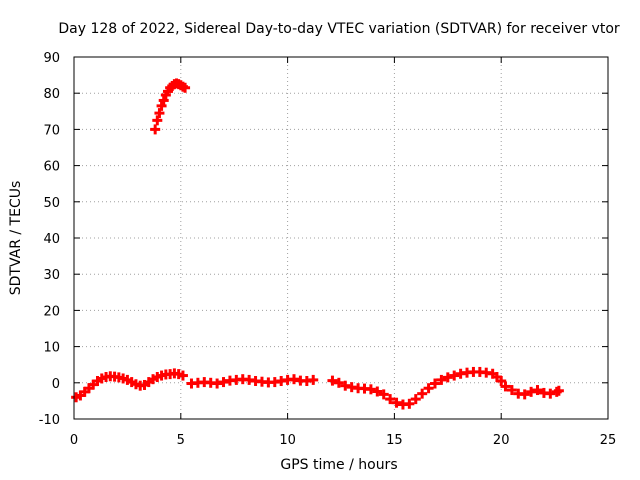 This screenshot has height=480, width=640. I want to click on x-tick-label: 25, so click(608, 440).